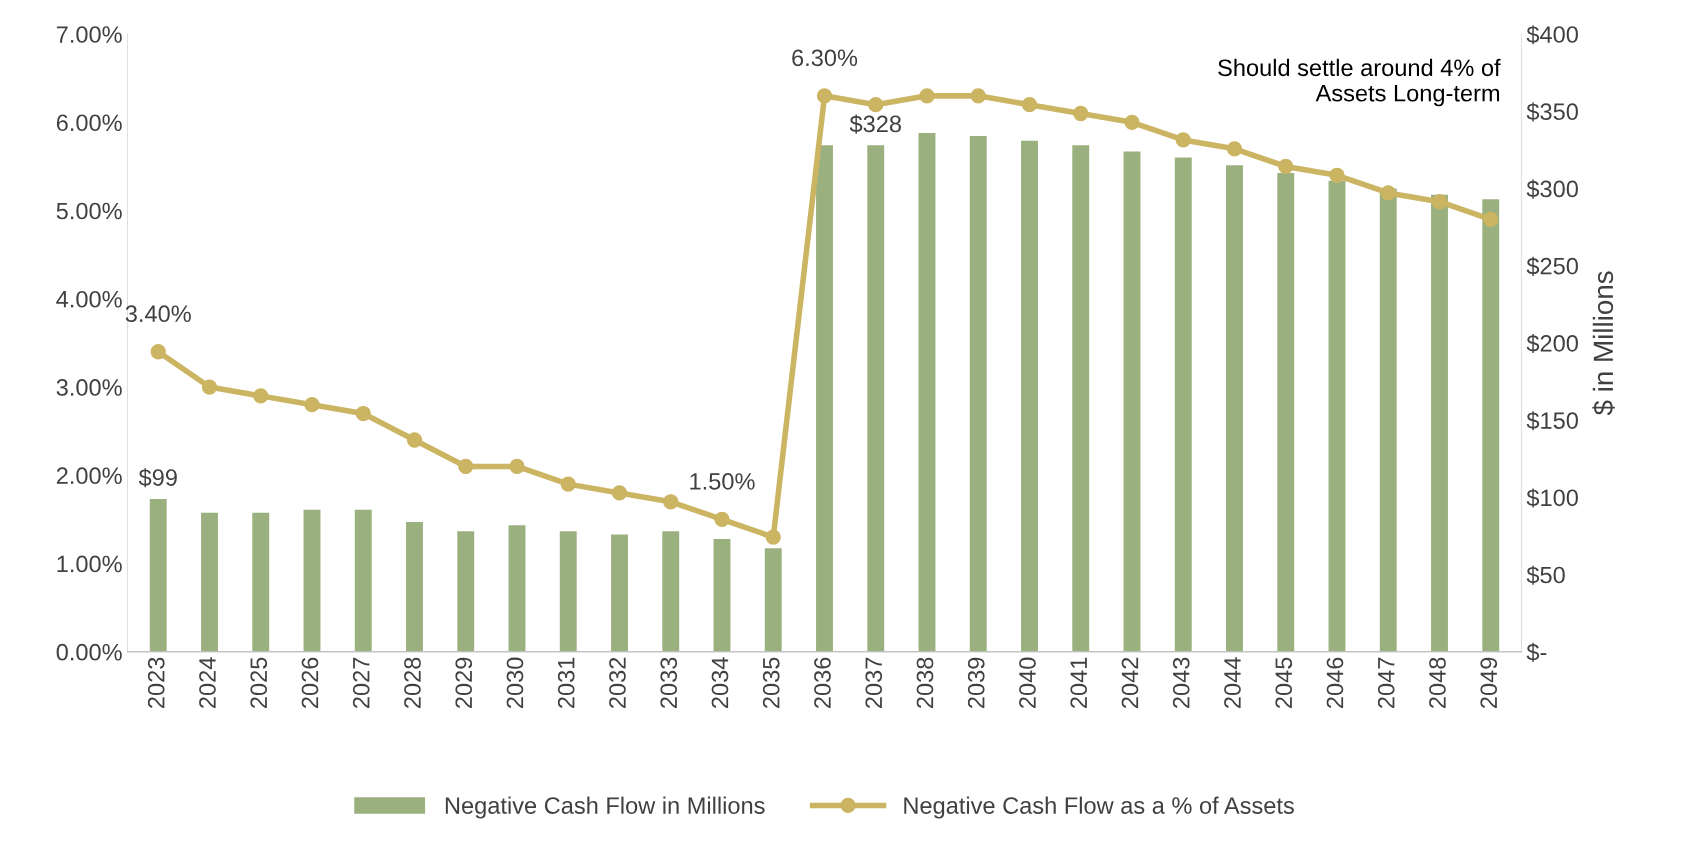 The width and height of the screenshot is (1700, 852). Describe the element at coordinates (361, 682) in the screenshot. I see `x-tick-label: 2027` at that location.